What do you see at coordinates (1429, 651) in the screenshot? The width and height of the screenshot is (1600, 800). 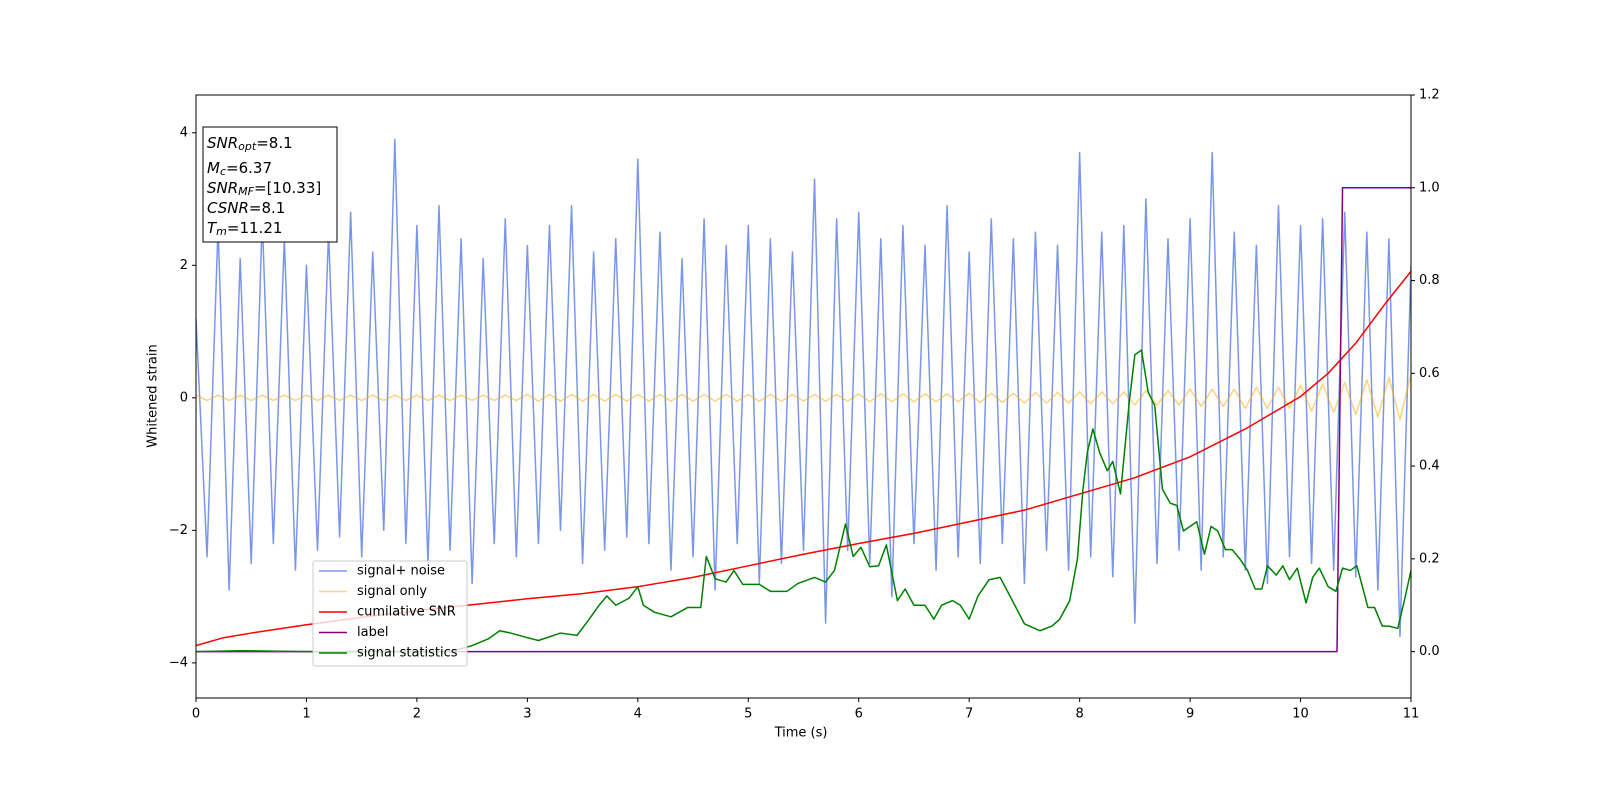 I see `y2-tick-label: 0.0` at bounding box center [1429, 651].